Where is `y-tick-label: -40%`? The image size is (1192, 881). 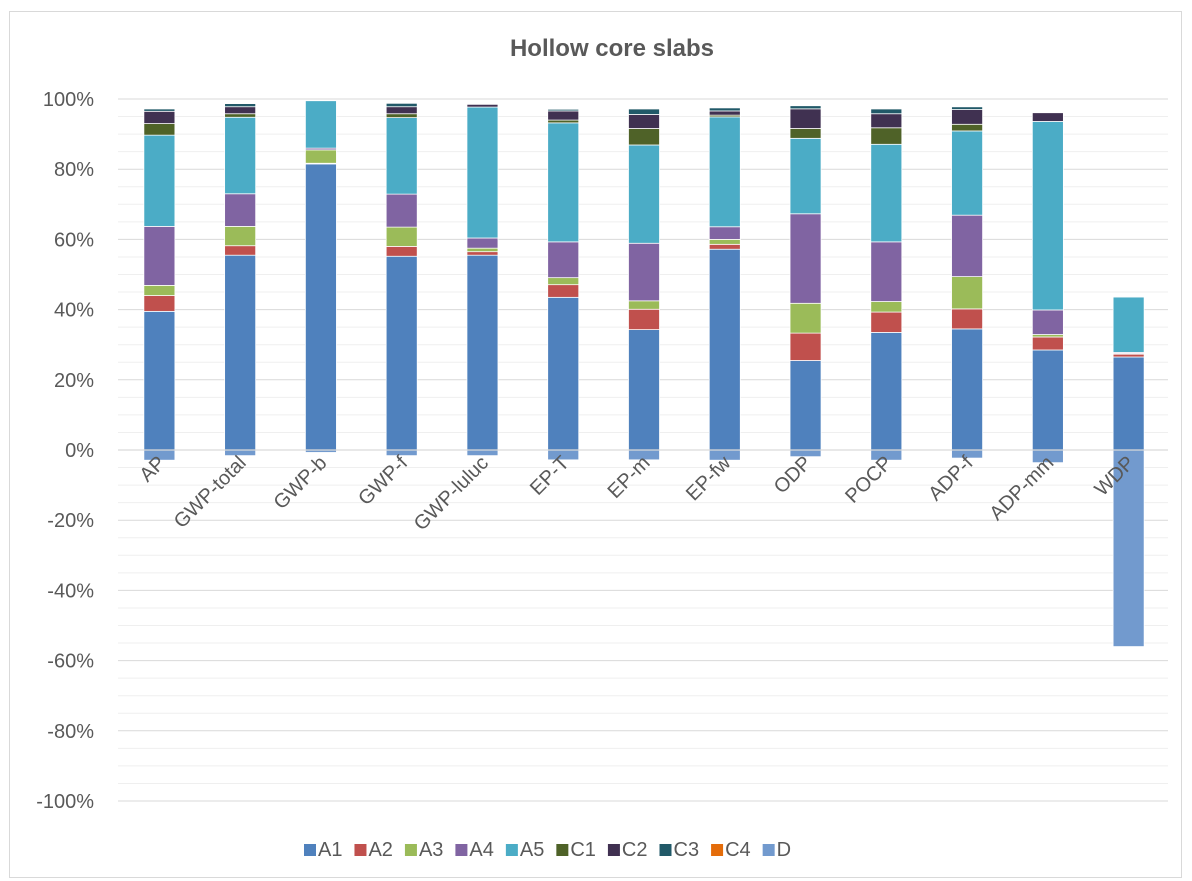
y-tick-label: -40% is located at coordinates (70, 591).